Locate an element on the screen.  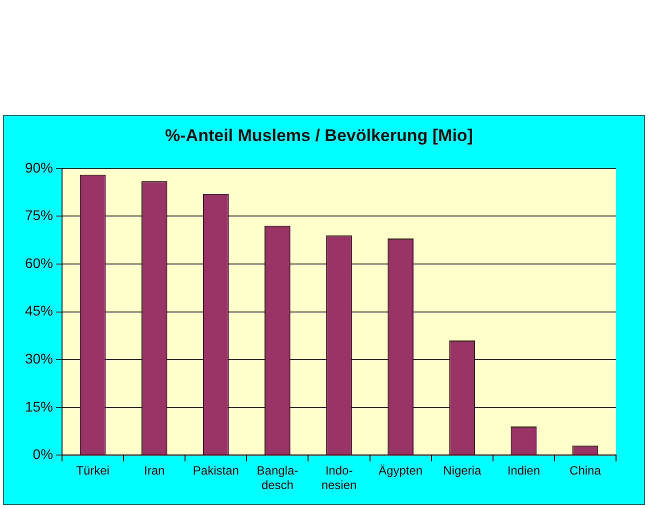
y-tick-label: 45% is located at coordinates (39, 310).